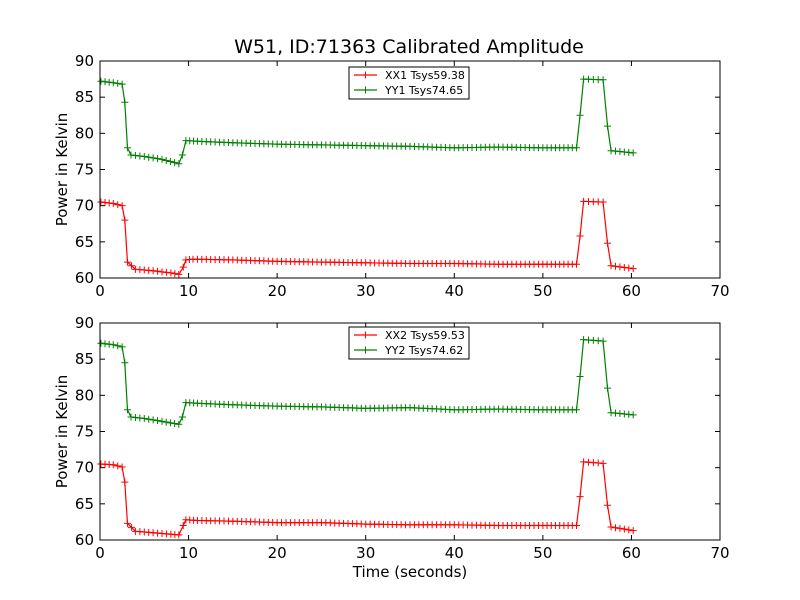  What do you see at coordinates (188, 291) in the screenshot?
I see `x-tick-label: 10` at bounding box center [188, 291].